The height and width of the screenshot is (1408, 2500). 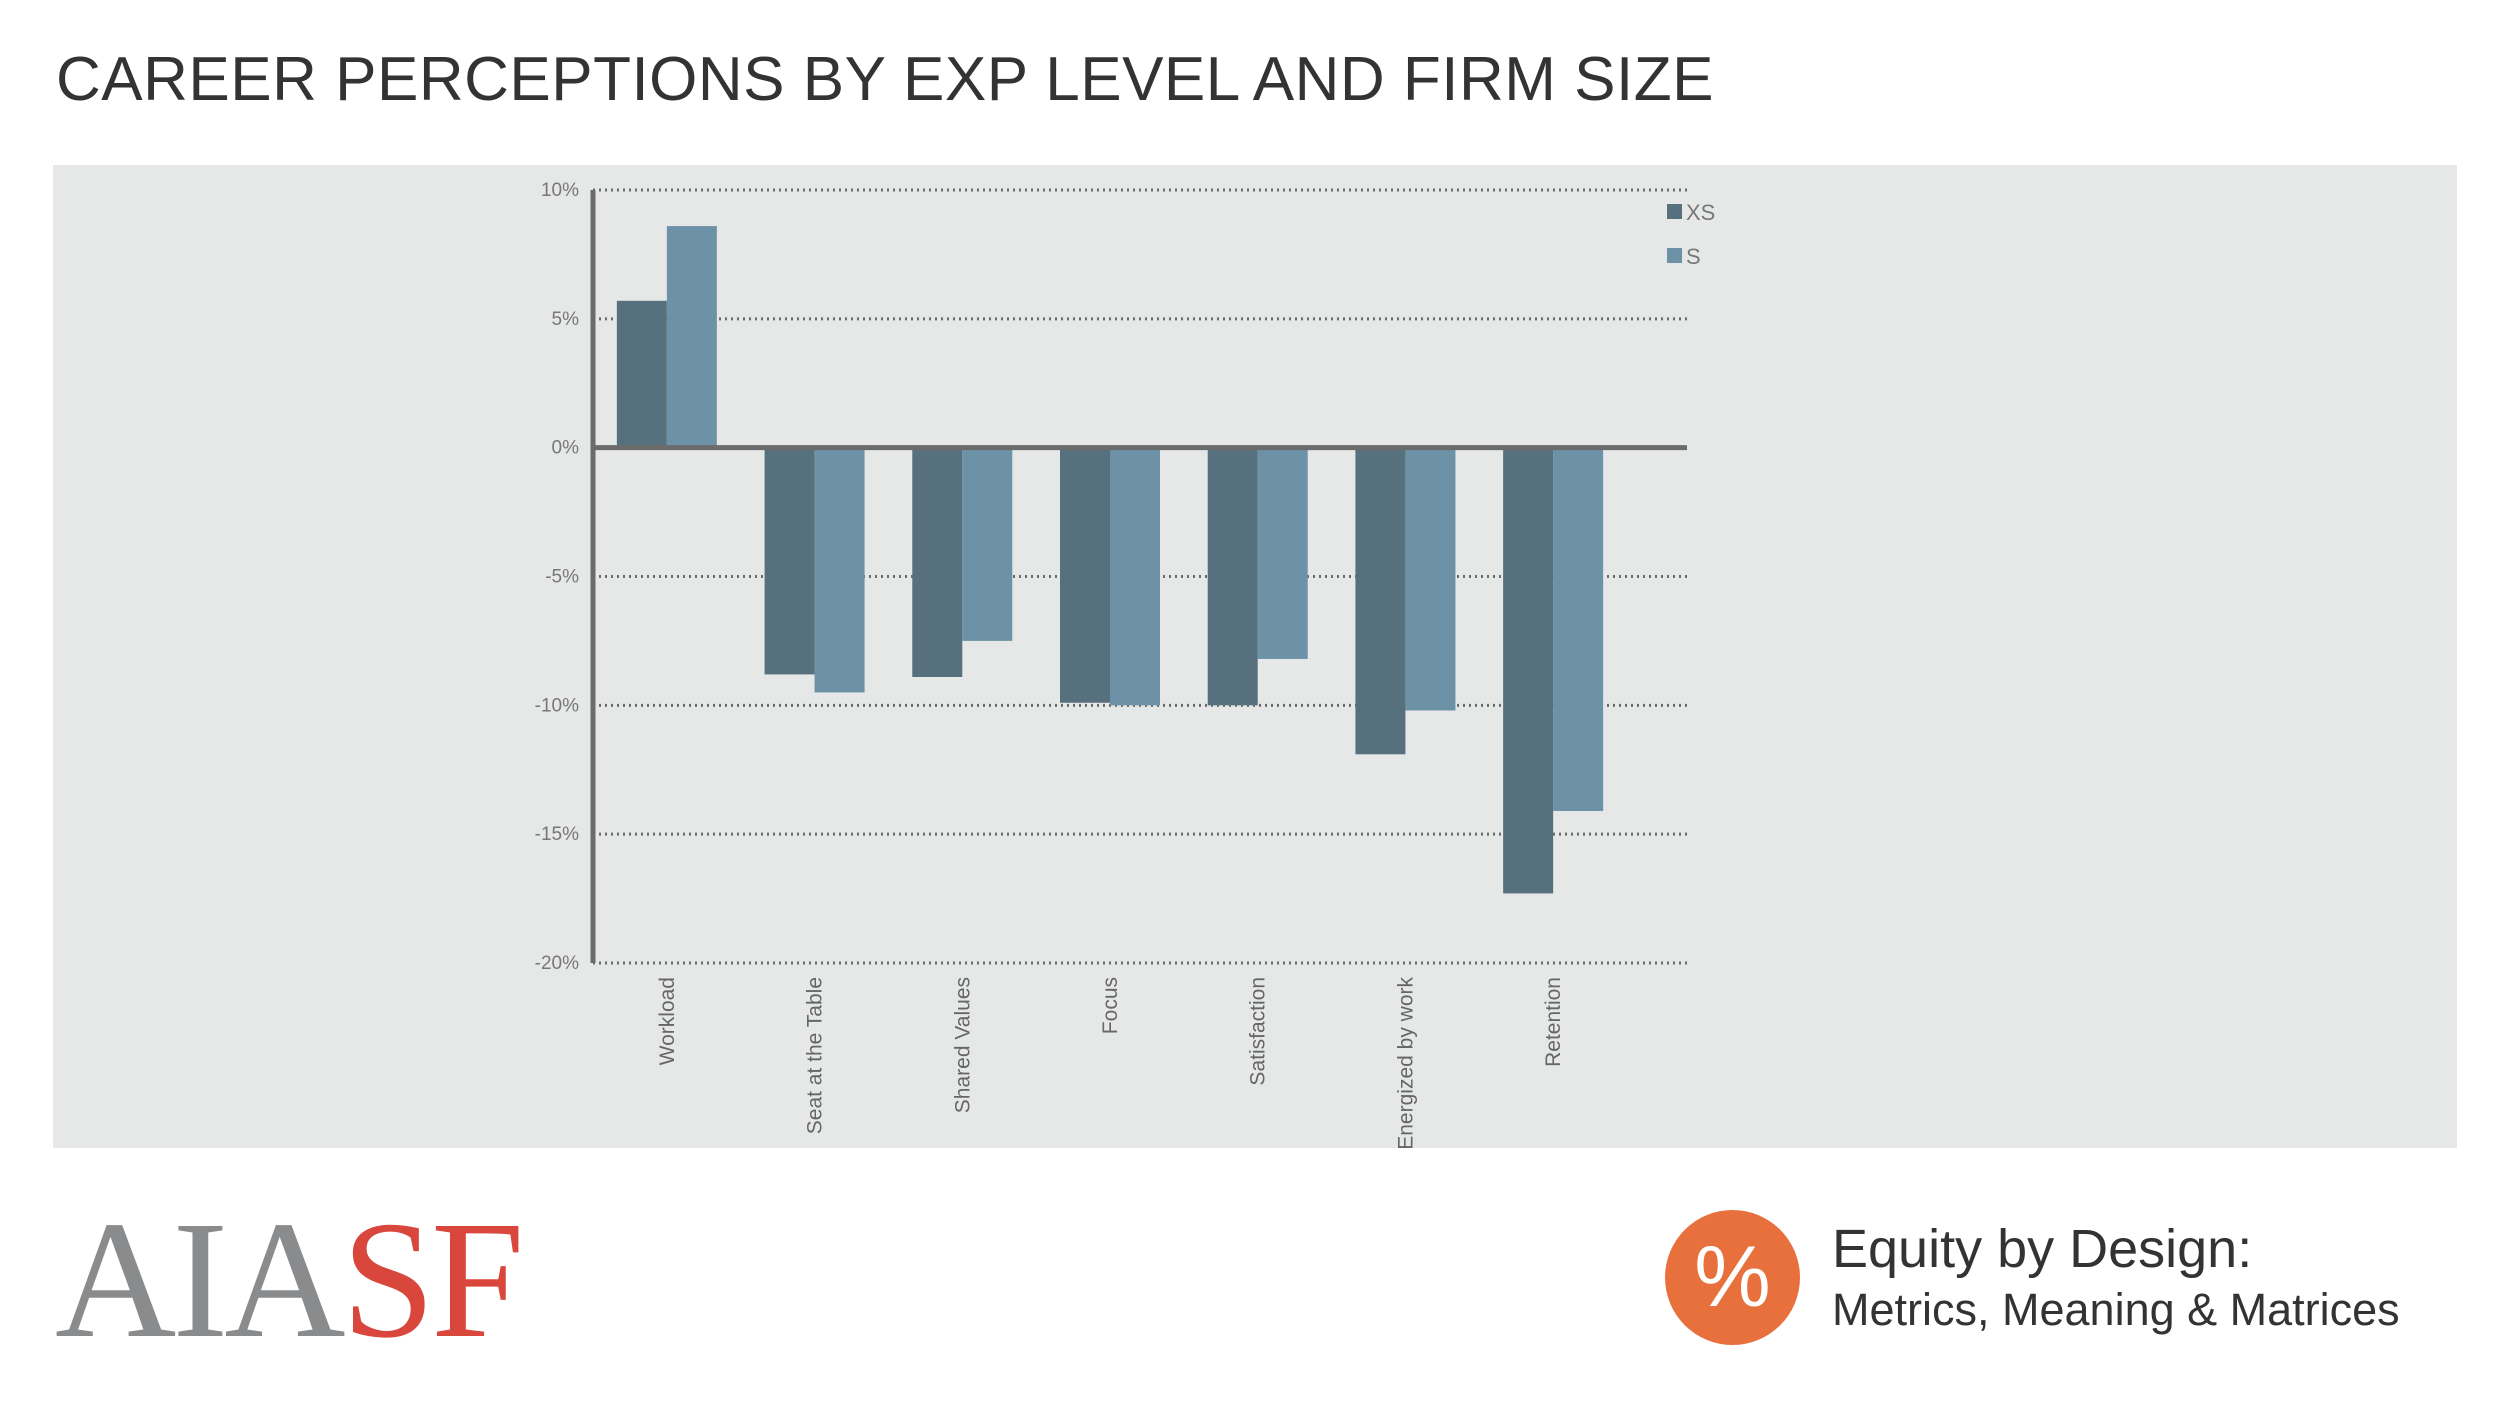 What do you see at coordinates (1258, 1031) in the screenshot?
I see `category-label: Satisfaction` at bounding box center [1258, 1031].